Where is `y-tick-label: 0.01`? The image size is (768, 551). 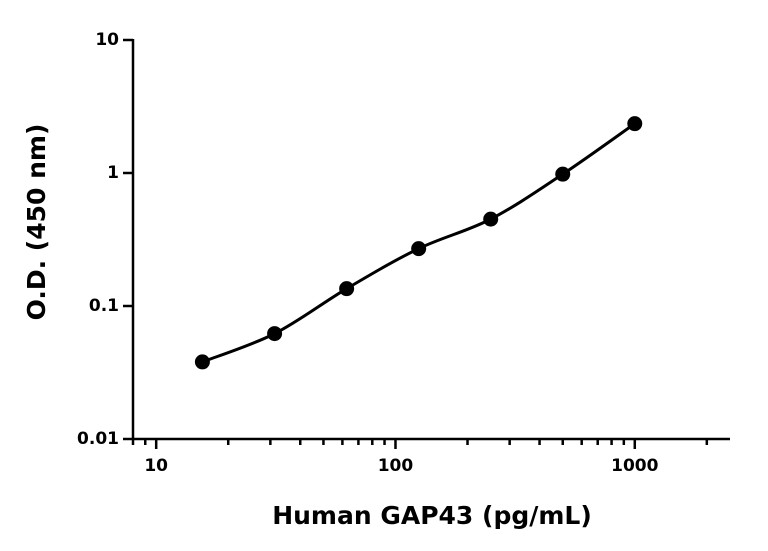 y-tick-label: 0.01 is located at coordinates (98, 439).